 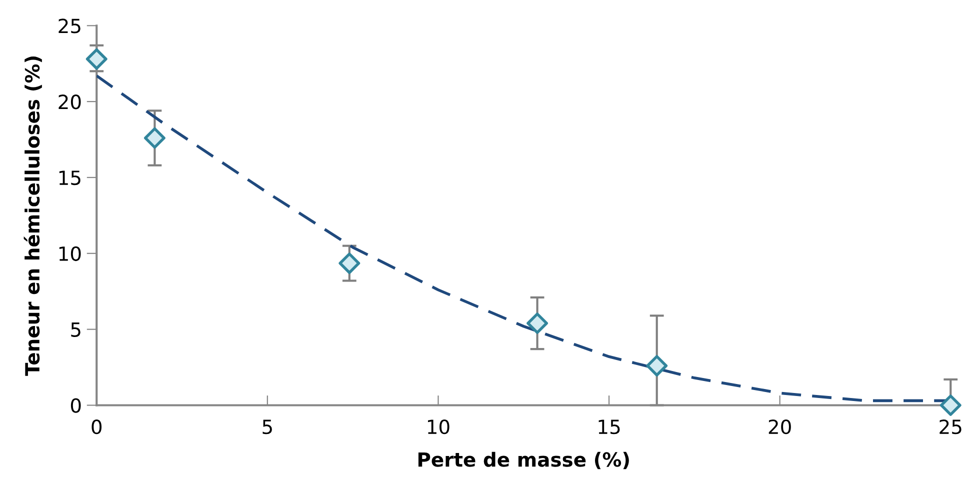 What do you see at coordinates (69, 26) in the screenshot?
I see `y-tick-label: 25` at bounding box center [69, 26].